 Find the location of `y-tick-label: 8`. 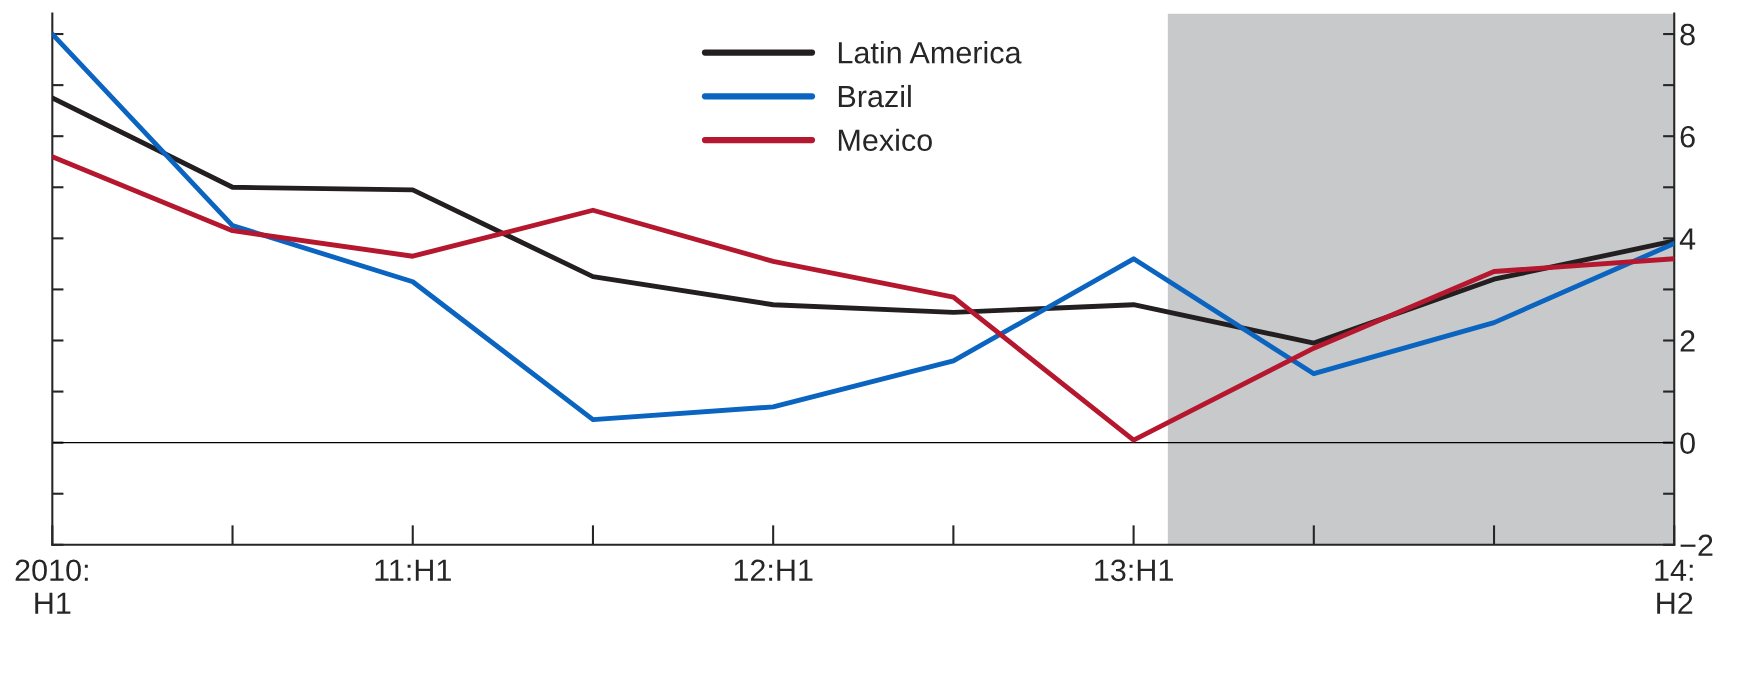

y-tick-label: 8 is located at coordinates (1687, 34).